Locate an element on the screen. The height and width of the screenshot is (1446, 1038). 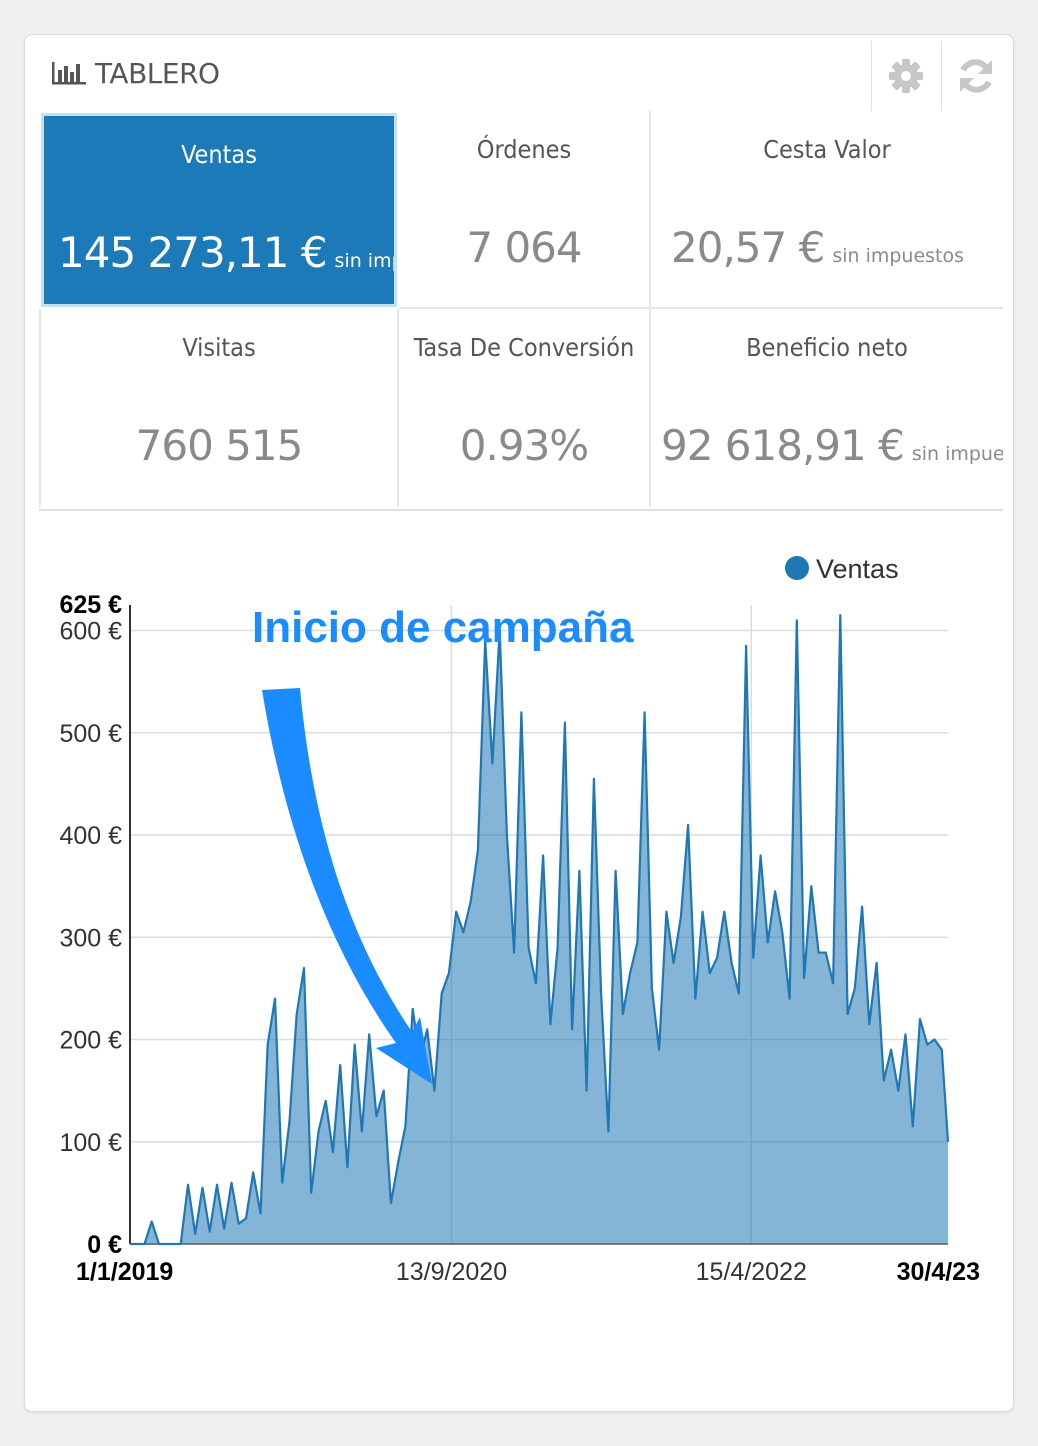
kpi-value: 760 515 is located at coordinates (219, 445).